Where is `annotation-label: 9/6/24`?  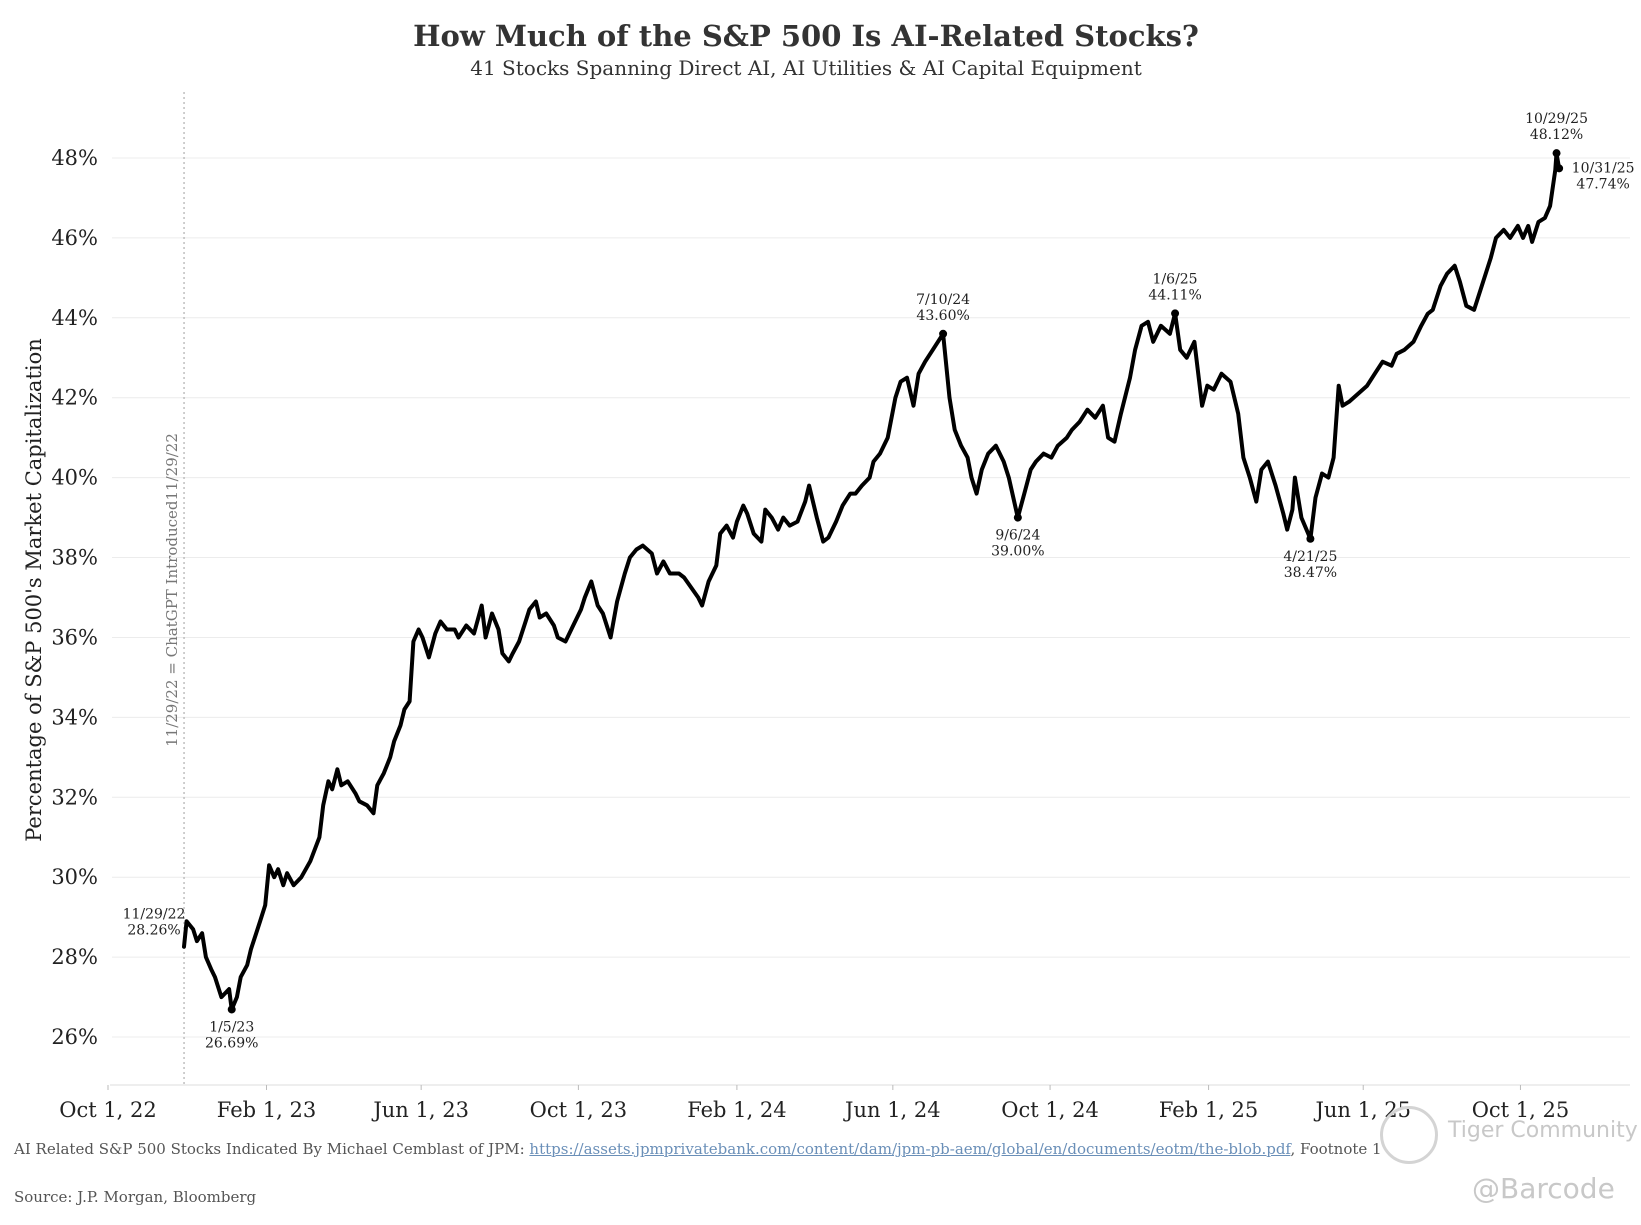 annotation-label: 9/6/24 is located at coordinates (1017, 536).